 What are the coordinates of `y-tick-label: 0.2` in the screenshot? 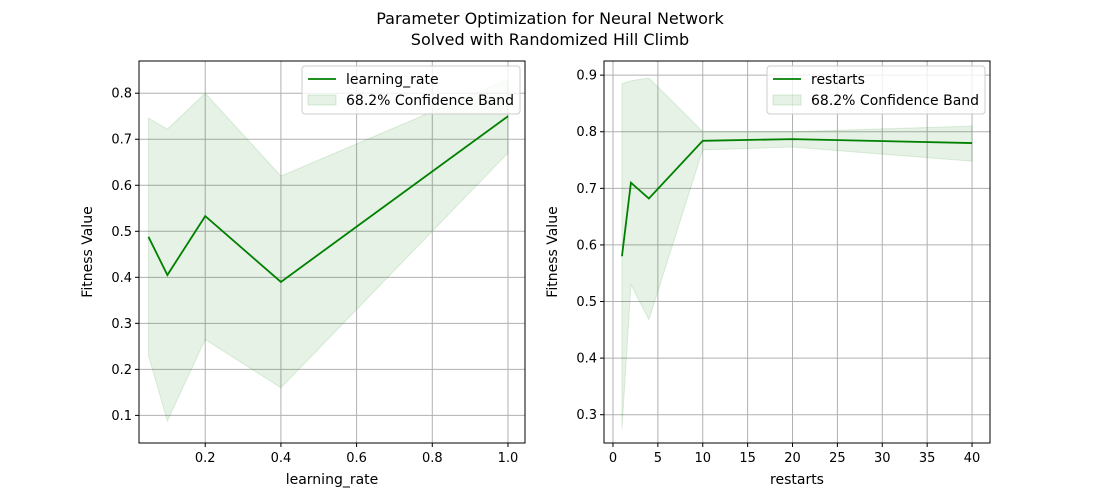 It's located at (121, 370).